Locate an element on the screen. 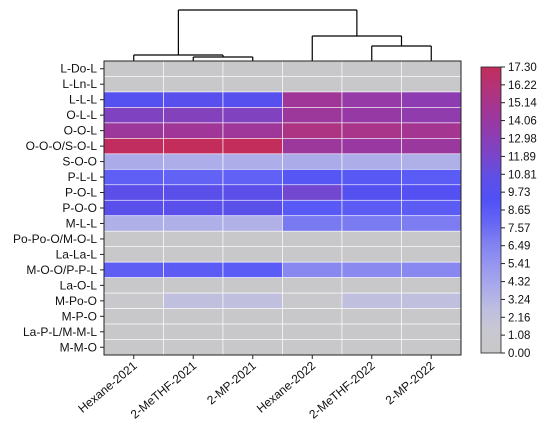 The image size is (550, 433). row-label: M-M-O is located at coordinates (78, 347).